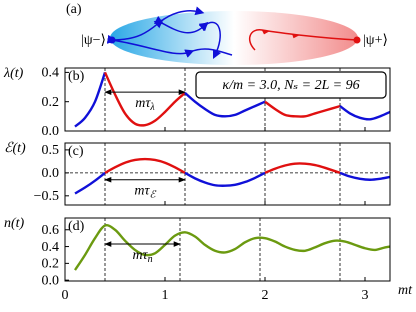 This screenshot has height=312, width=416. Describe the element at coordinates (51, 230) in the screenshot. I see `y-tick-label: 0.6` at that location.